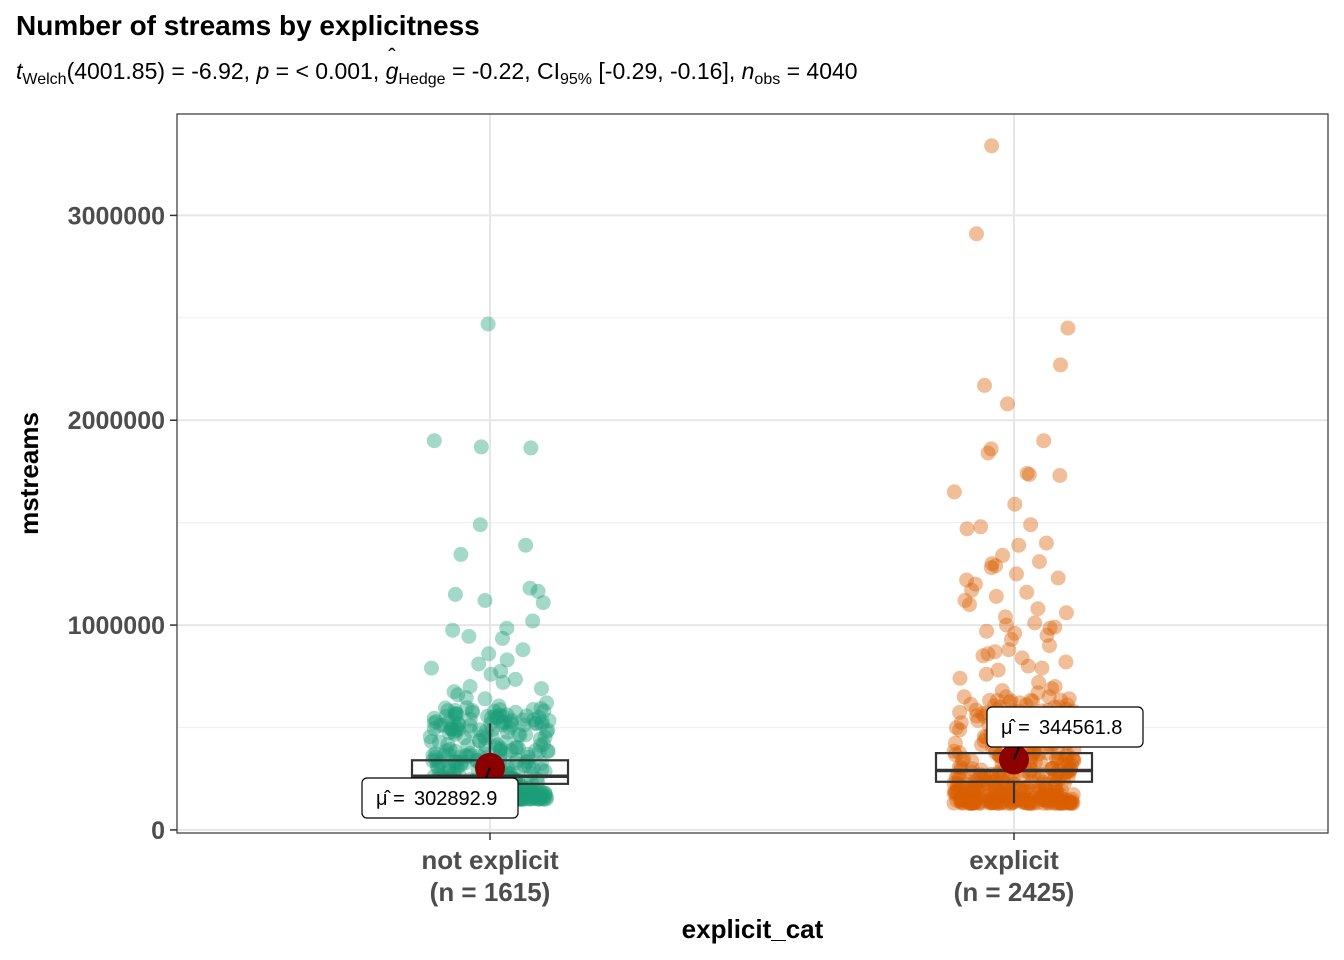  What do you see at coordinates (263, 71) in the screenshot?
I see `p-symbol: p` at bounding box center [263, 71].